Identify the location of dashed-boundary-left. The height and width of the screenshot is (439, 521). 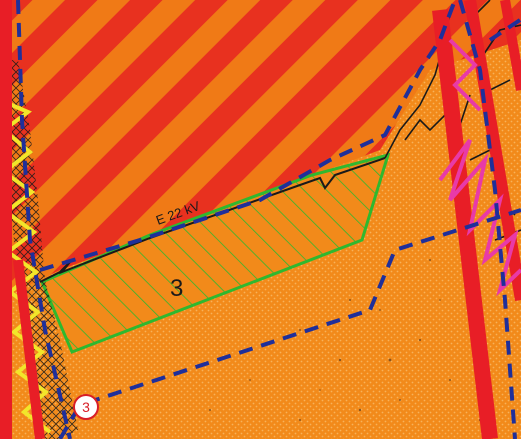
(44, 219).